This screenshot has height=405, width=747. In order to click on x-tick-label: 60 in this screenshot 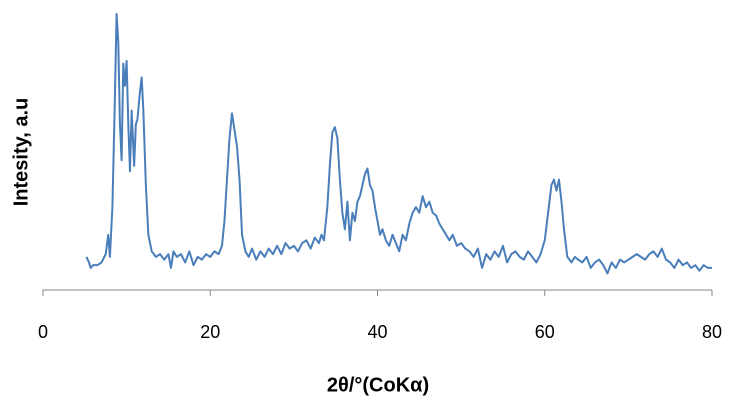, I will do `click(545, 332)`.